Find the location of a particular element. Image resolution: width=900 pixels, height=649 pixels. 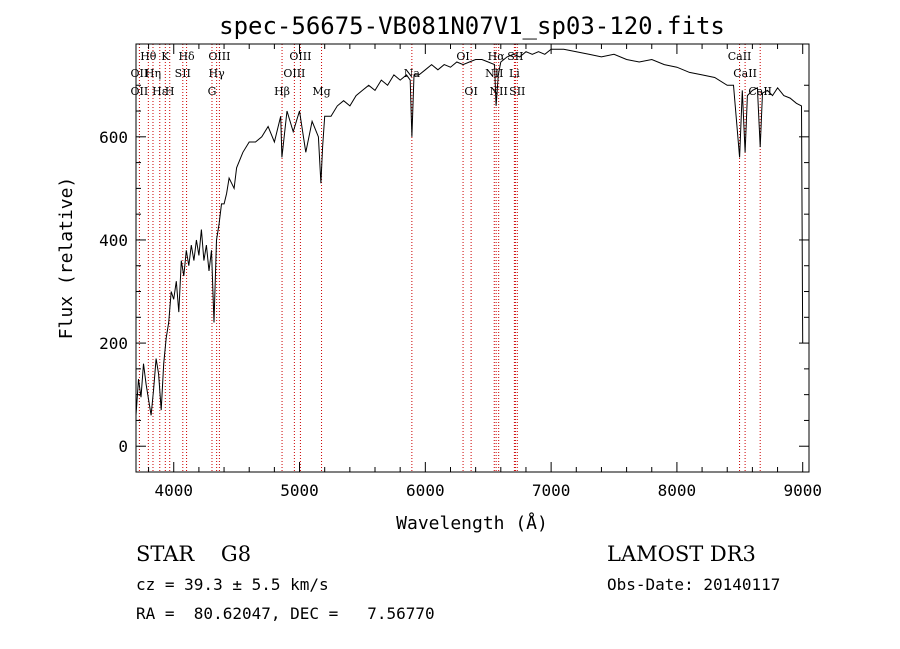

line-marker-label: K is located at coordinates (165, 56).